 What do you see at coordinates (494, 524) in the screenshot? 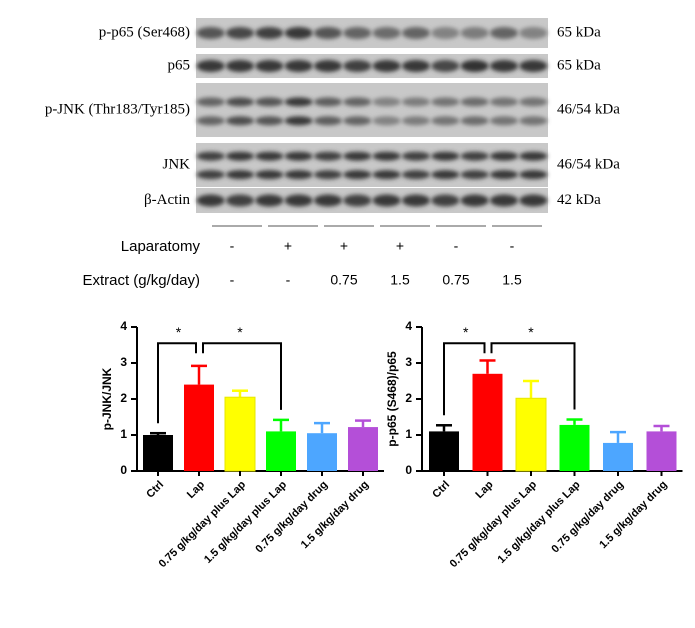
I see `x-tick-label: 0.75 g/kg/day plus Lap` at bounding box center [494, 524].